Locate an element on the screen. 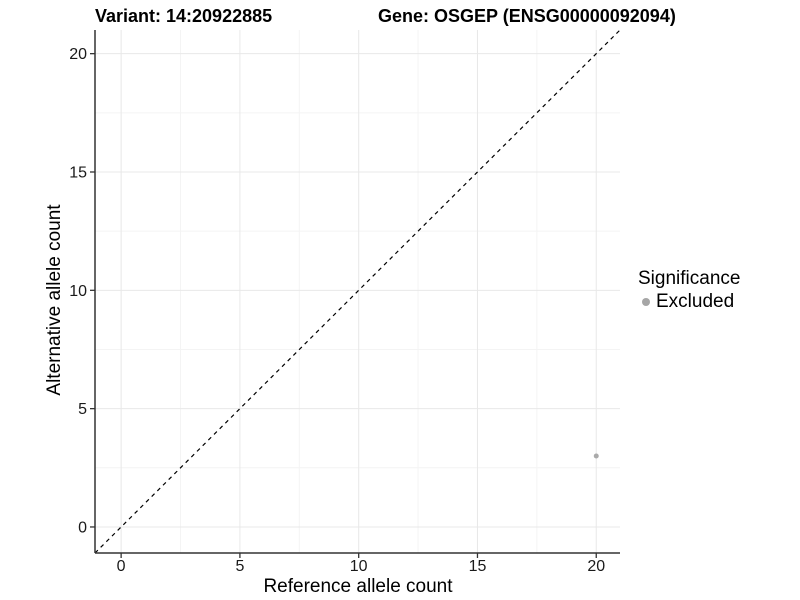  y-axis-title: Alternative allele count is located at coordinates (54, 300).